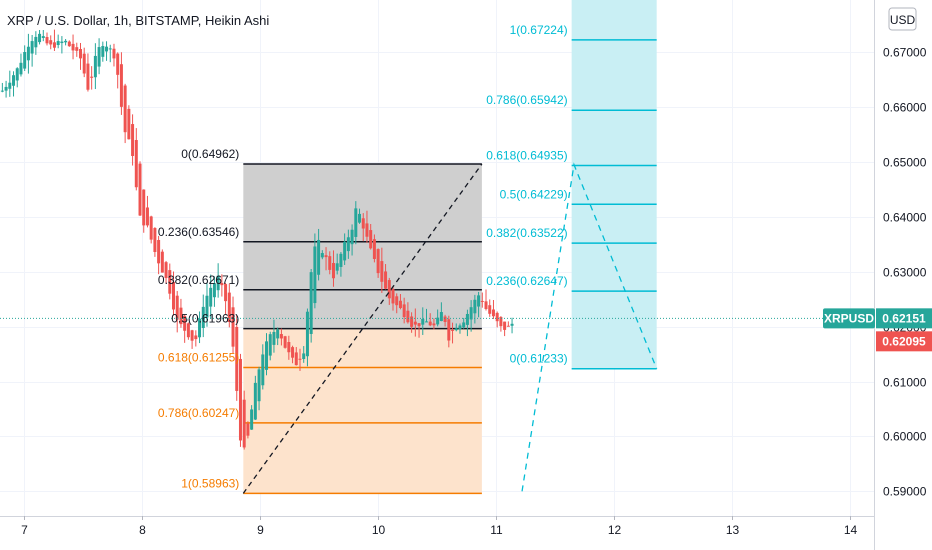  I want to click on price-badge-bg, so click(904, 341).